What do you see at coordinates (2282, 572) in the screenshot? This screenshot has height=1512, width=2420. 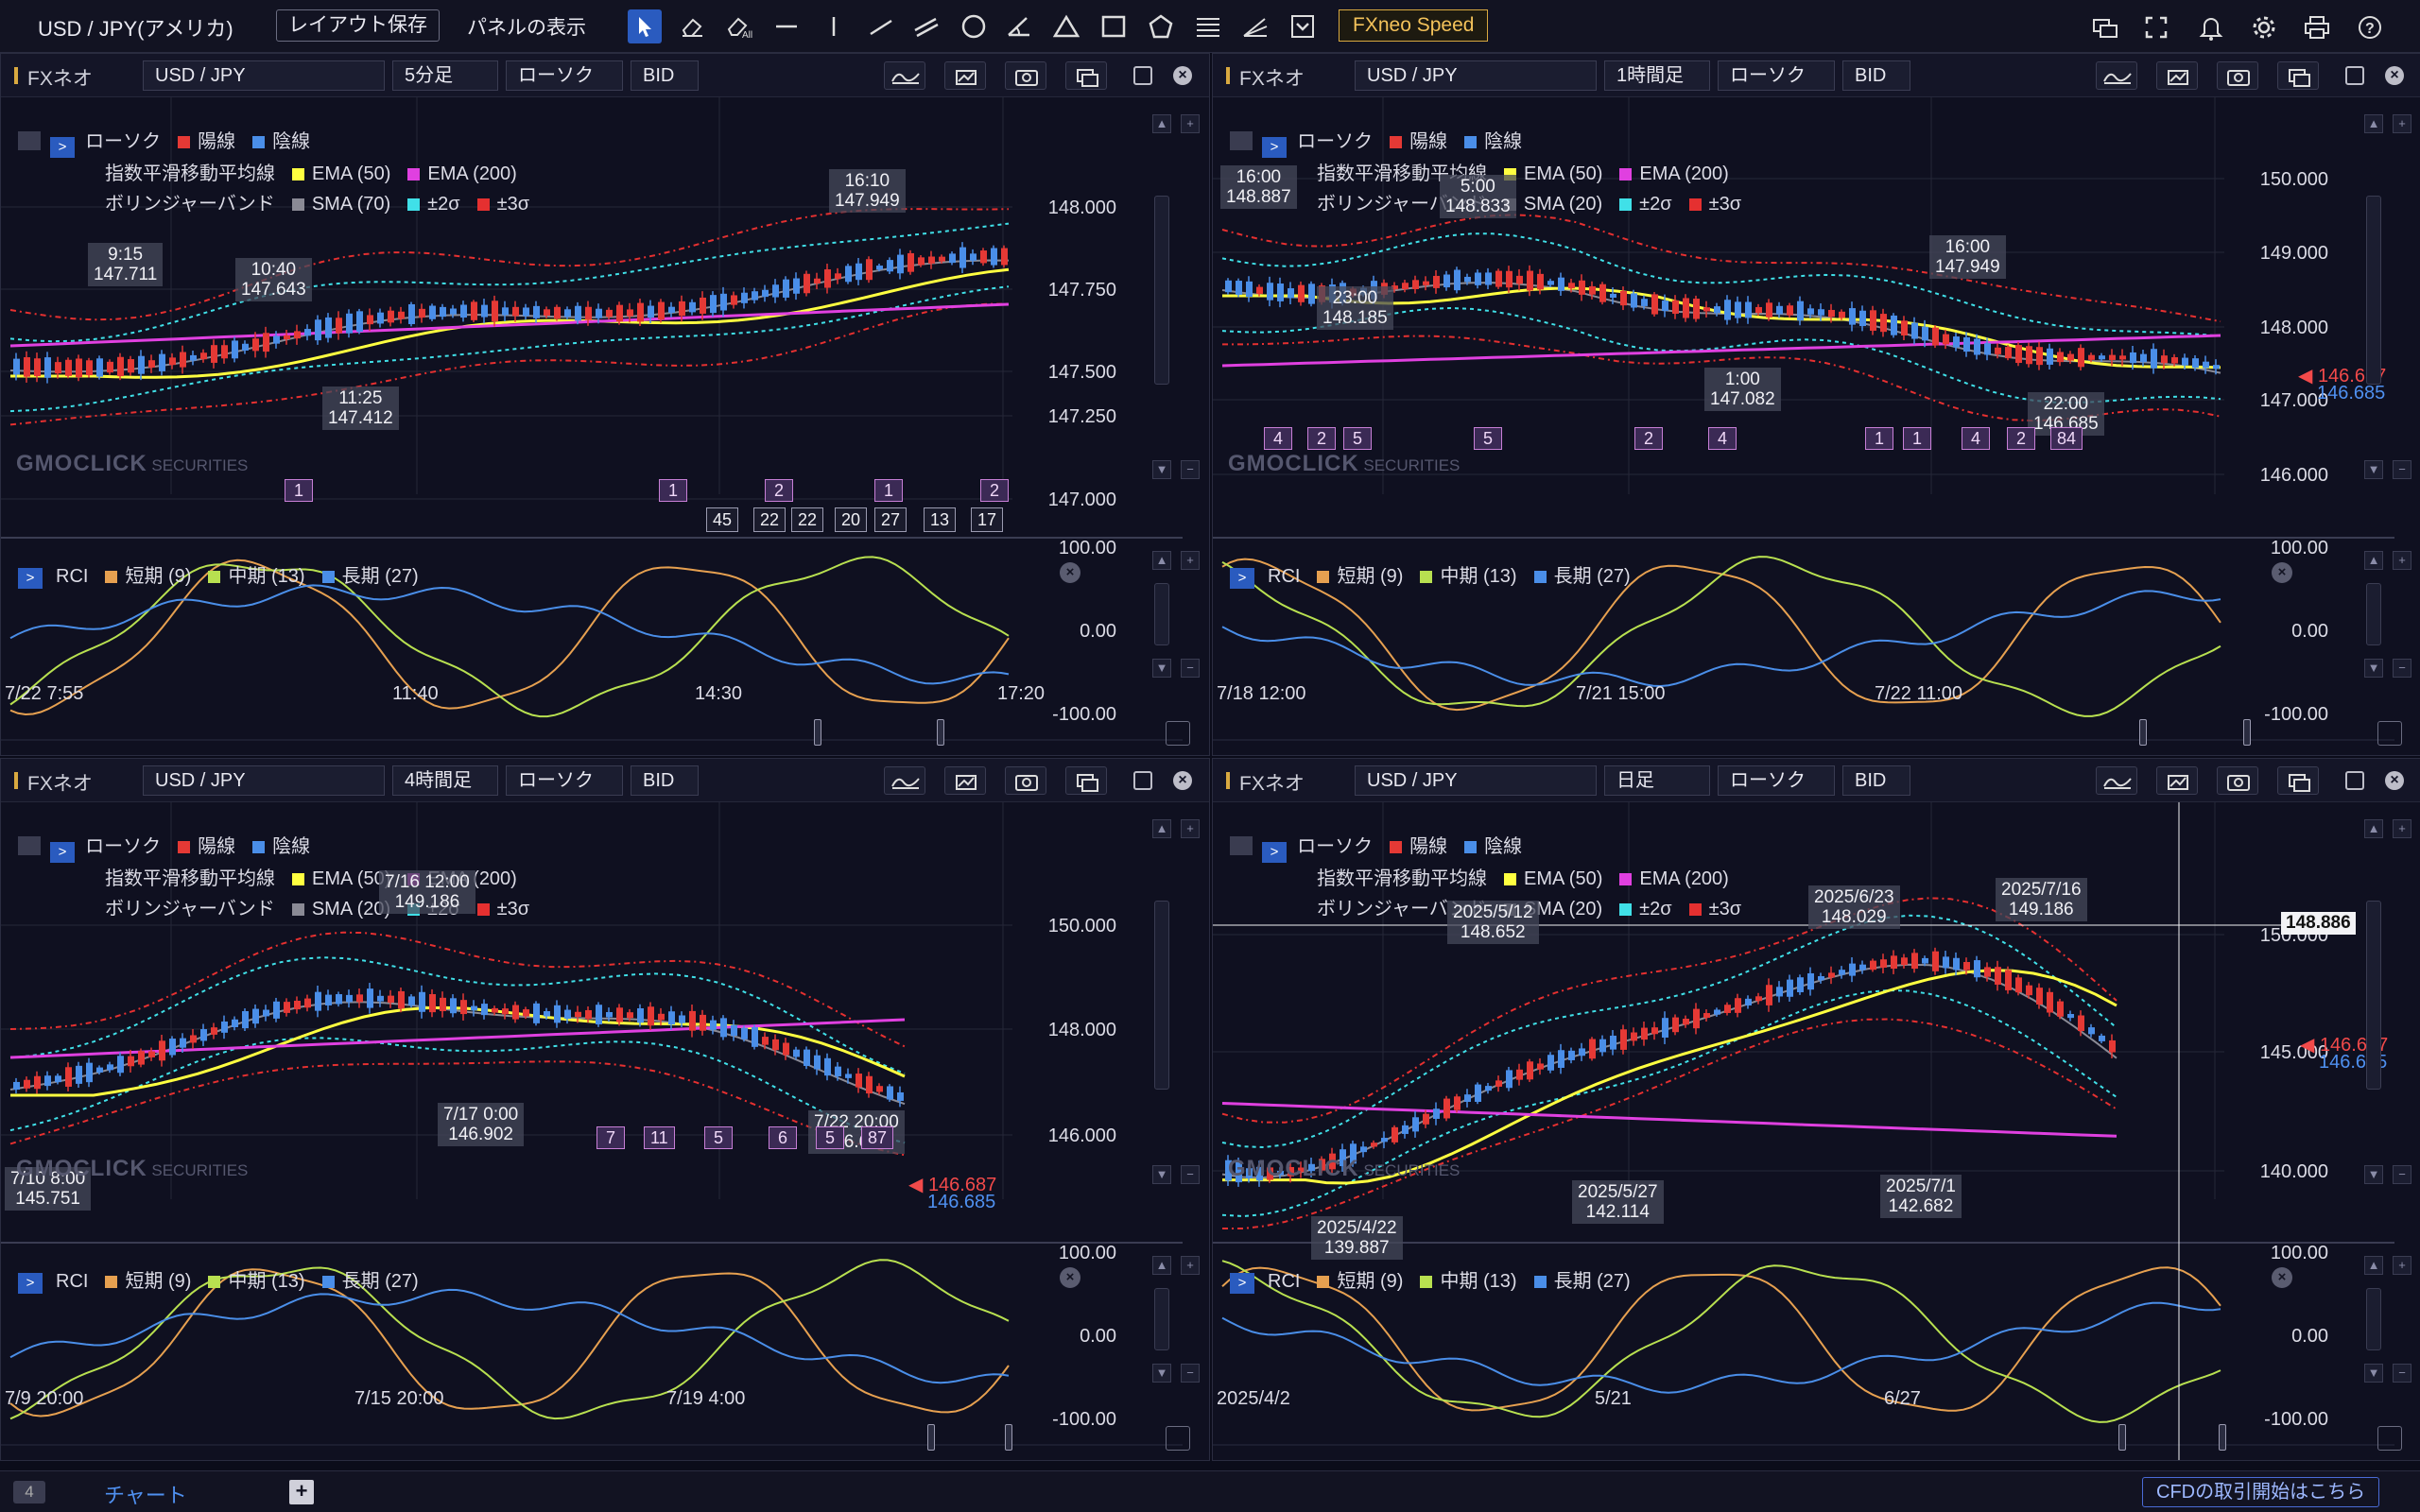 I see `rci-close-icon: ×` at bounding box center [2282, 572].